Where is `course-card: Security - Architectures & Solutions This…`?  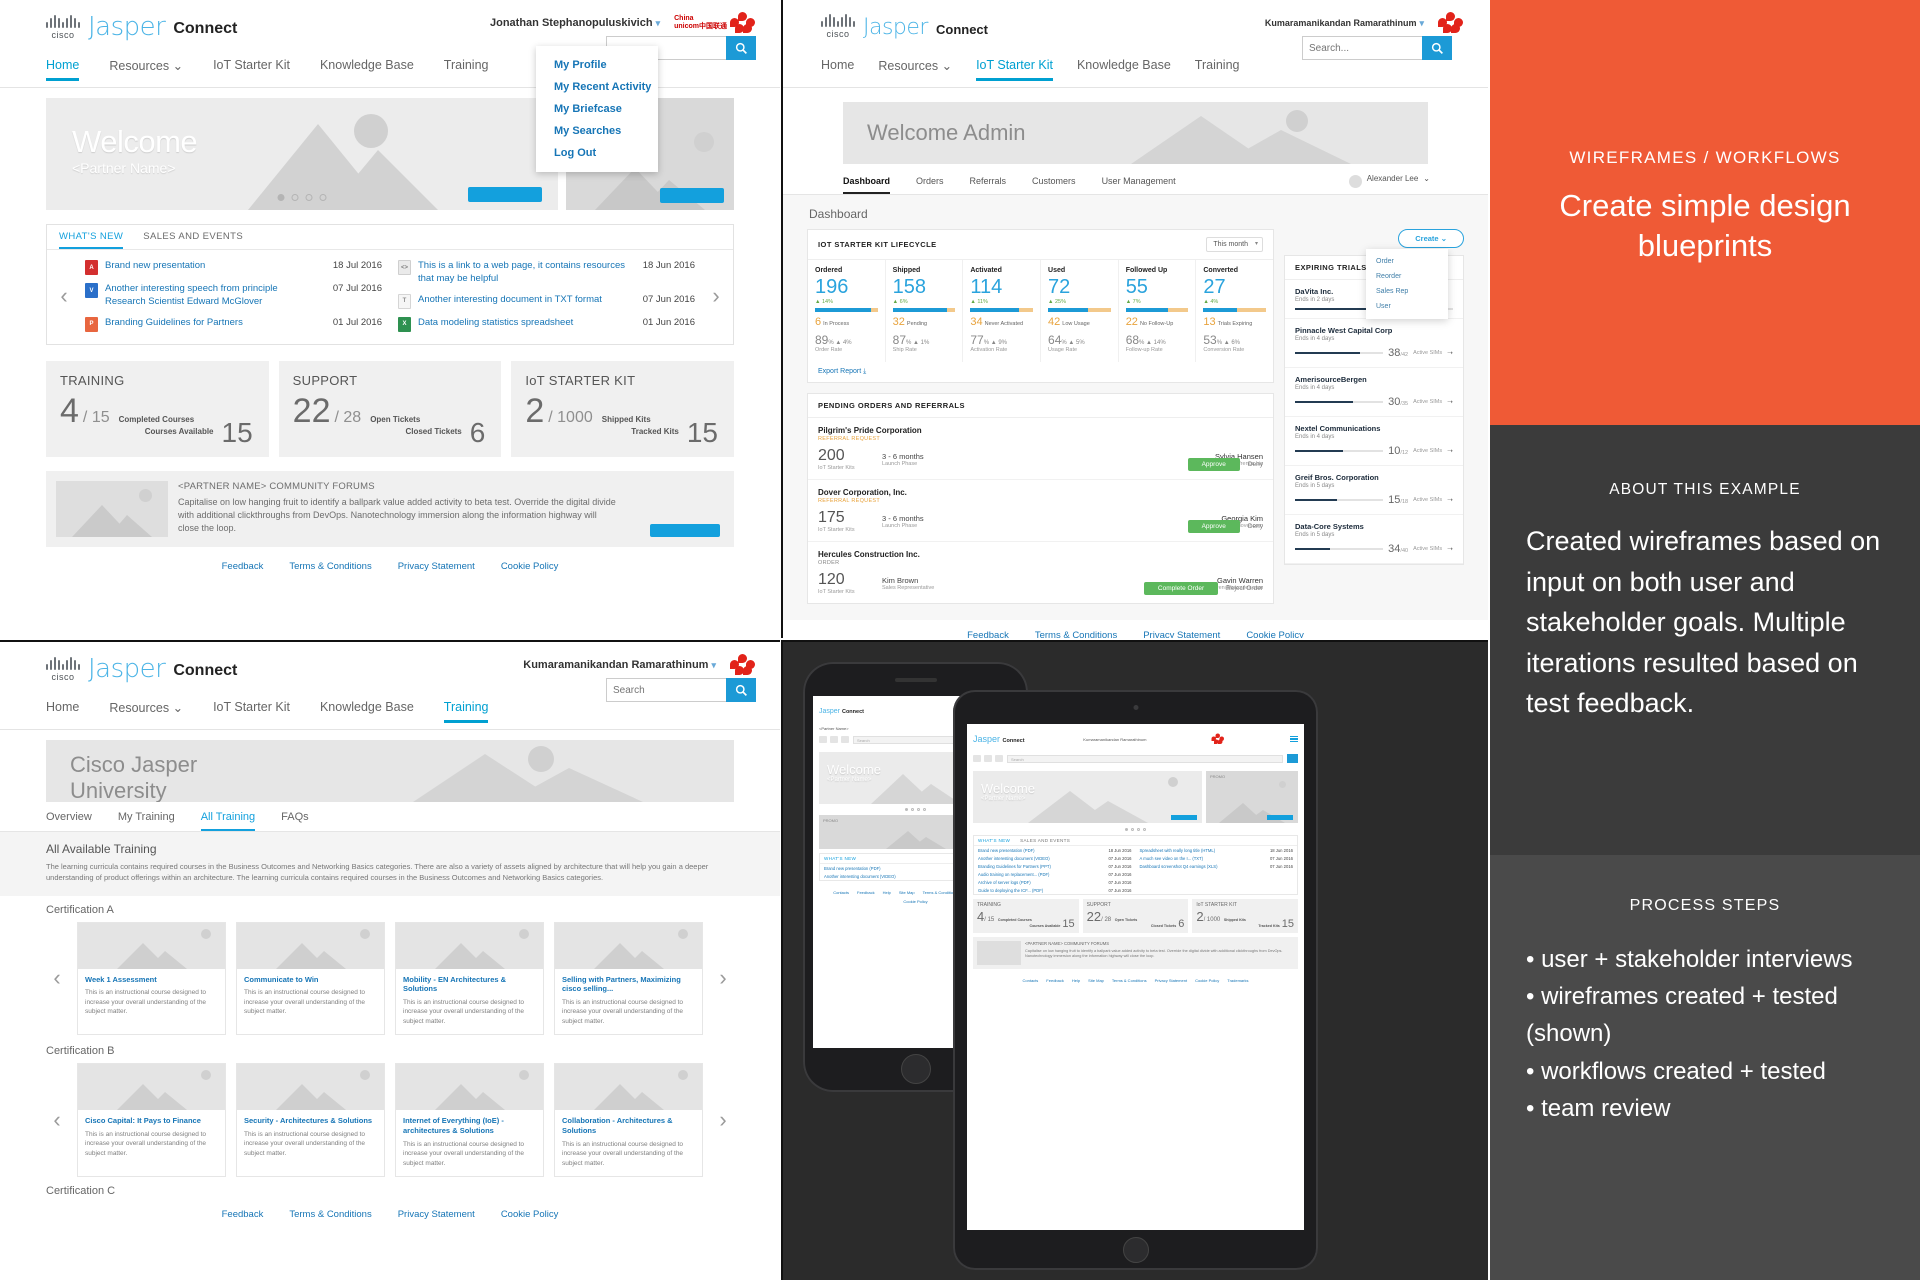
course-card: Security - Architectures & Solutions This… is located at coordinates (310, 1120).